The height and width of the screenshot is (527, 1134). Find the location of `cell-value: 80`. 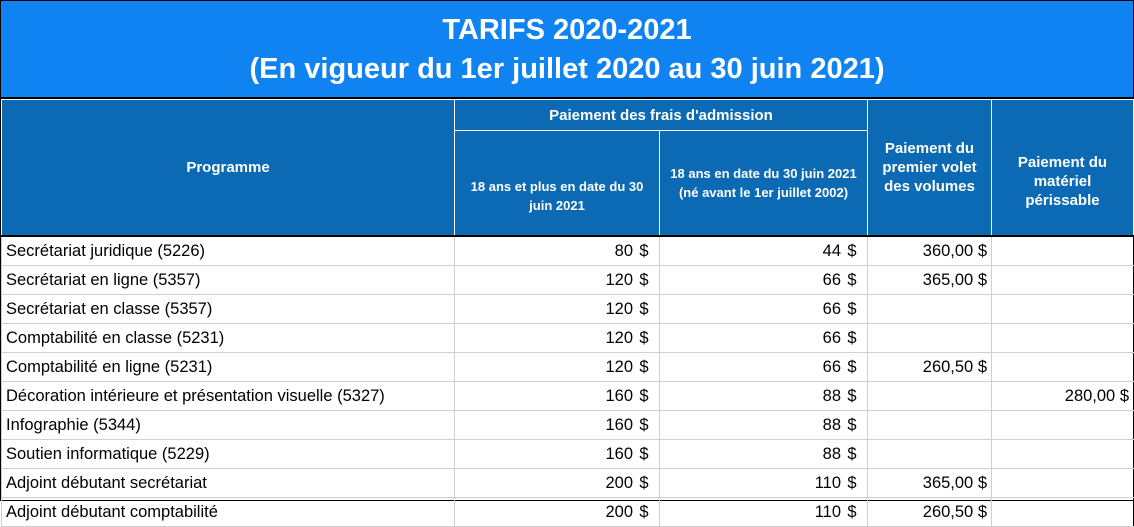

cell-value: 80 is located at coordinates (623, 250).